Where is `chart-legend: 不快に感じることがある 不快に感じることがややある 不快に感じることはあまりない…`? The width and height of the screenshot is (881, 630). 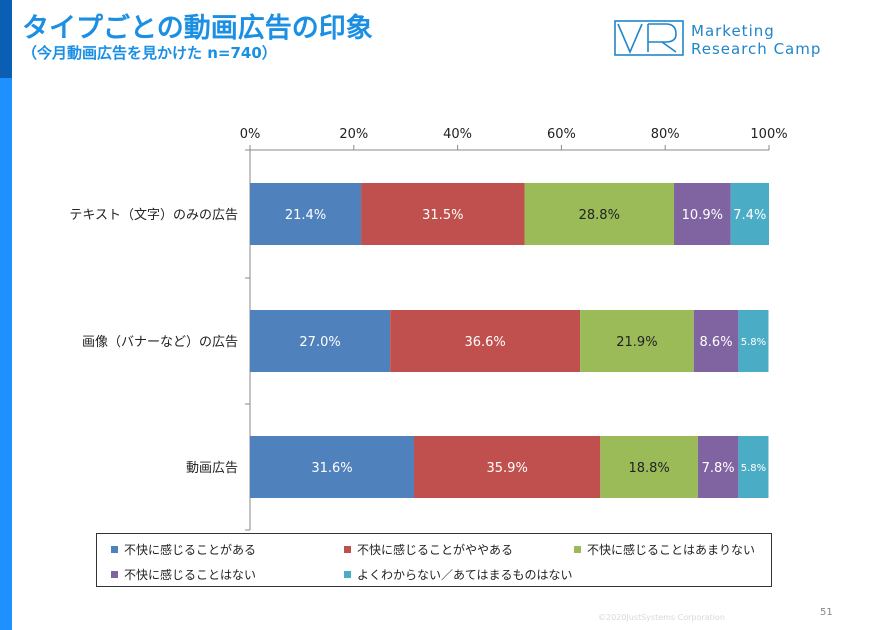 chart-legend: 不快に感じることがある 不快に感じることがややある 不快に感じることはあまりない… is located at coordinates (434, 560).